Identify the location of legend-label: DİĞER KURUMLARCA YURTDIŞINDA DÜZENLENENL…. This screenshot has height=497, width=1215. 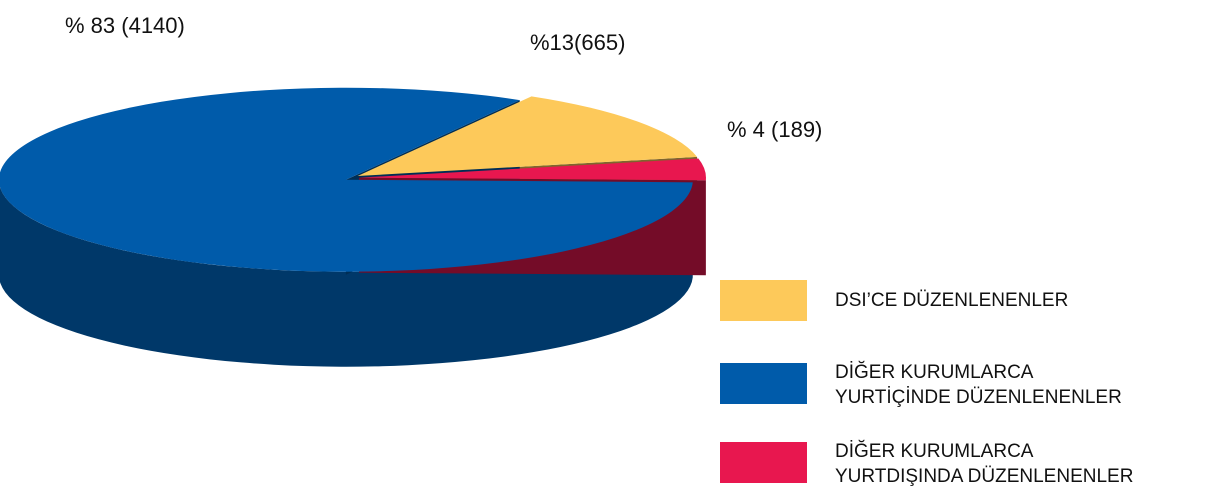
(984, 464).